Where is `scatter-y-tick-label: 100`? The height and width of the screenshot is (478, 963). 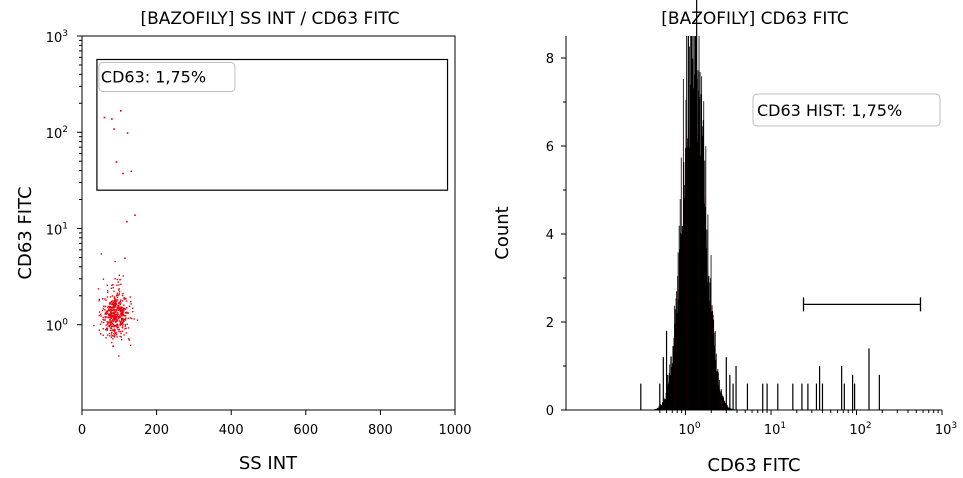 scatter-y-tick-label: 100 is located at coordinates (57, 326).